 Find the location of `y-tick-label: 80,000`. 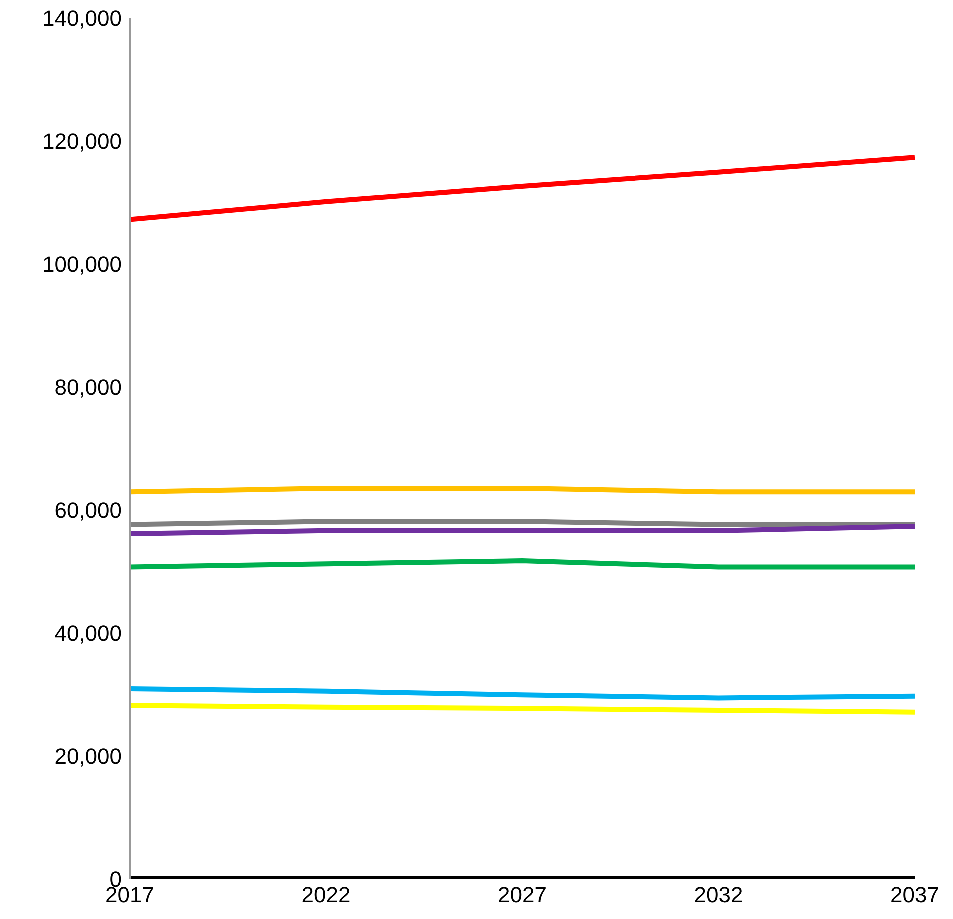

y-tick-label: 80,000 is located at coordinates (88, 387).